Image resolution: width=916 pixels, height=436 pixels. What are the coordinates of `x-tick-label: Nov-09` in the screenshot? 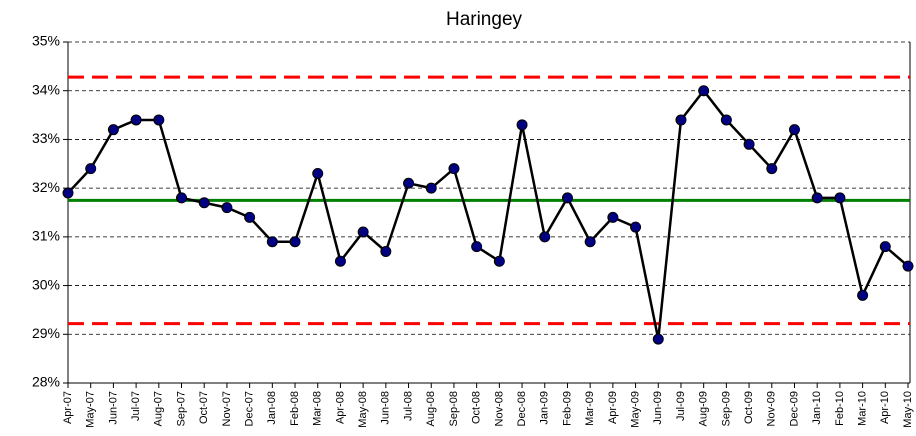 It's located at (772, 408).